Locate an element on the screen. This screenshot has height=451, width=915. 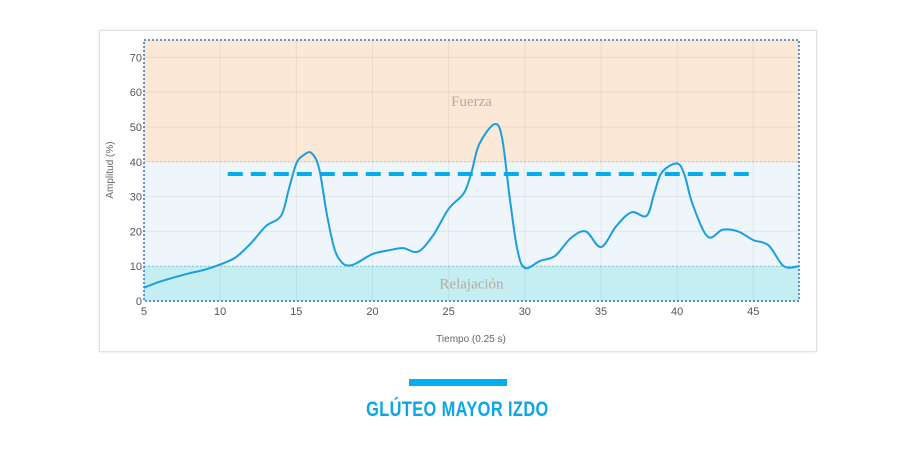
x-tick-label: 5 is located at coordinates (144, 312).